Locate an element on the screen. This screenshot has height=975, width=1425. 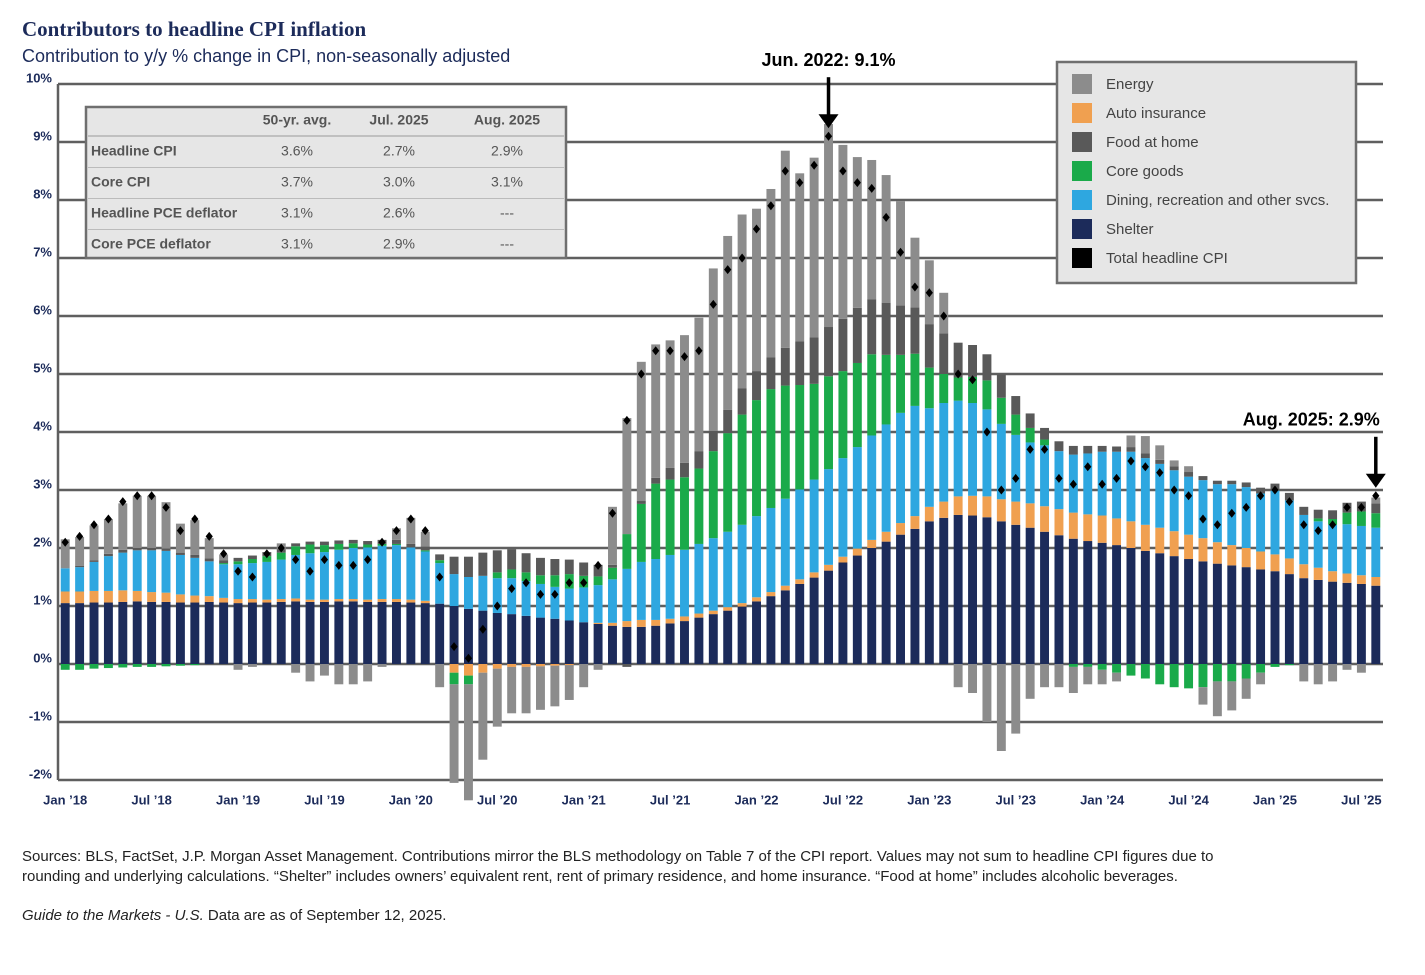
table-row-label: Core CPI is located at coordinates (120, 182).